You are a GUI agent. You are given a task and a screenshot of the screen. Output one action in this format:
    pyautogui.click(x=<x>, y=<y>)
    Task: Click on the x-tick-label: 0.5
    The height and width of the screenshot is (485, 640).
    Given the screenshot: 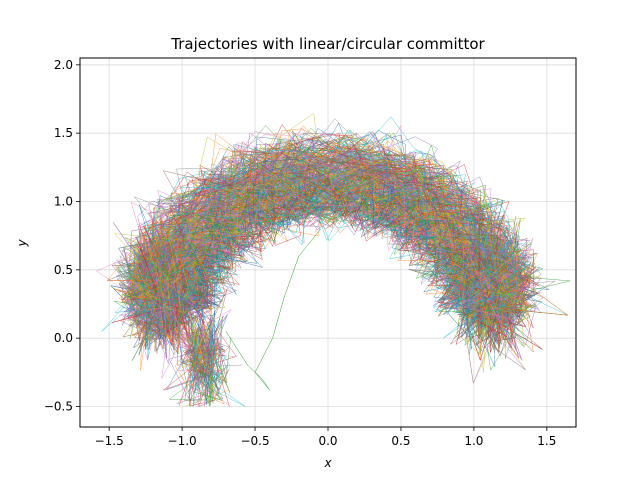 What is the action you would take?
    pyautogui.click(x=400, y=441)
    